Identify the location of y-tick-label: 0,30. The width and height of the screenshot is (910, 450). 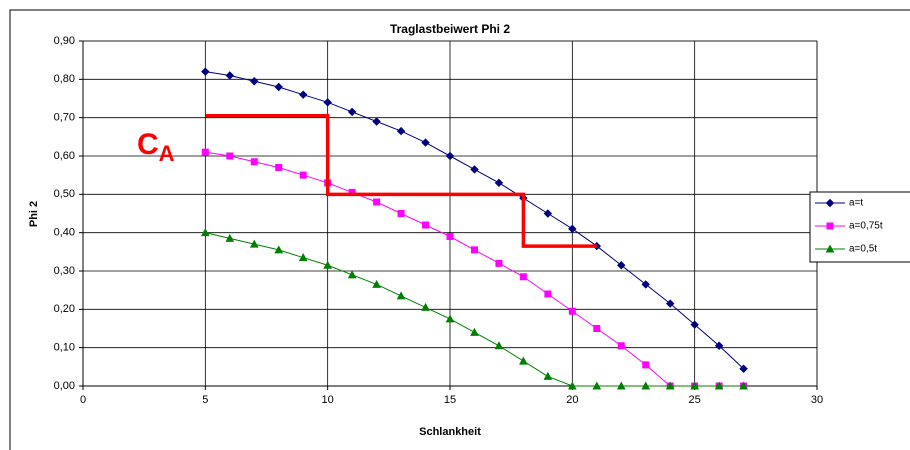
(64, 271).